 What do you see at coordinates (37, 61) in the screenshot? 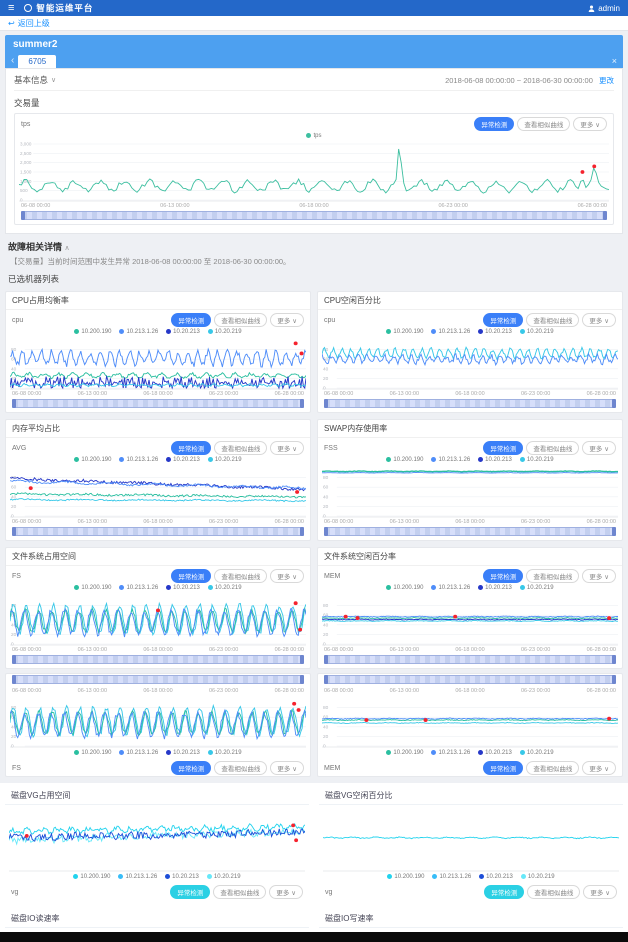
I see `tab-6705: 6705` at bounding box center [37, 61].